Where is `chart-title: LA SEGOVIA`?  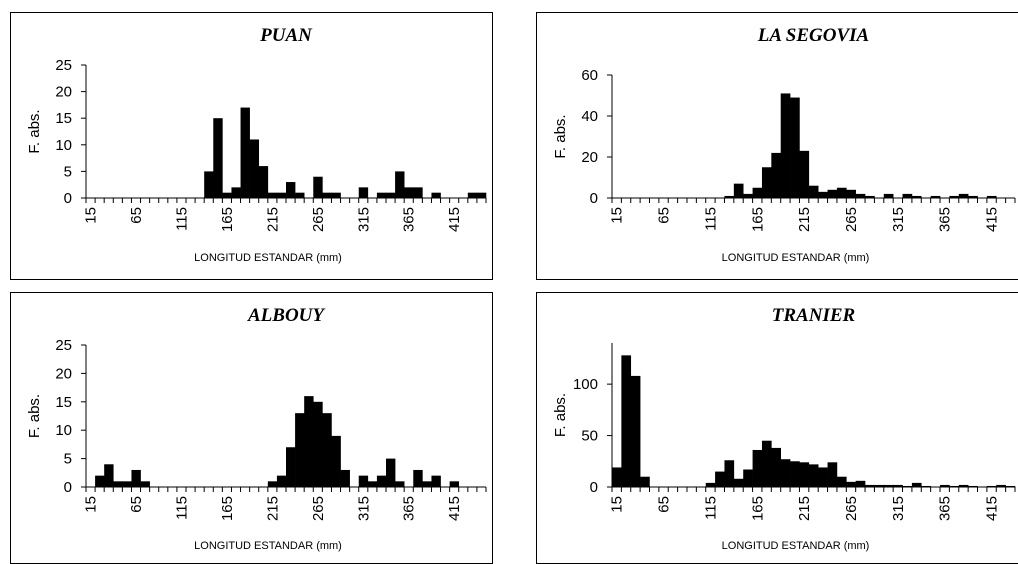
chart-title: LA SEGOVIA is located at coordinates (813, 35).